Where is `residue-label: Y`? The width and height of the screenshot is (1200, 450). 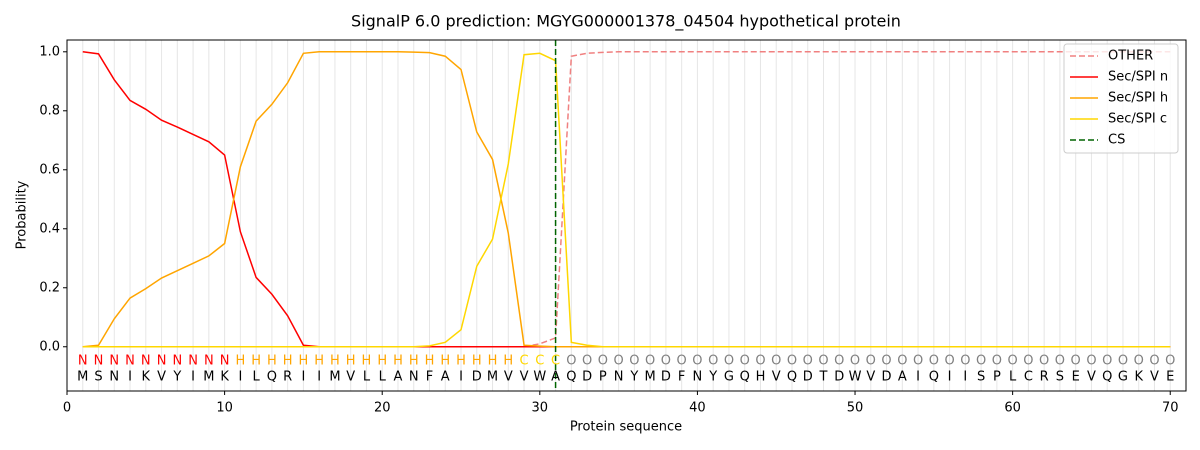
residue-label: Y is located at coordinates (176, 376).